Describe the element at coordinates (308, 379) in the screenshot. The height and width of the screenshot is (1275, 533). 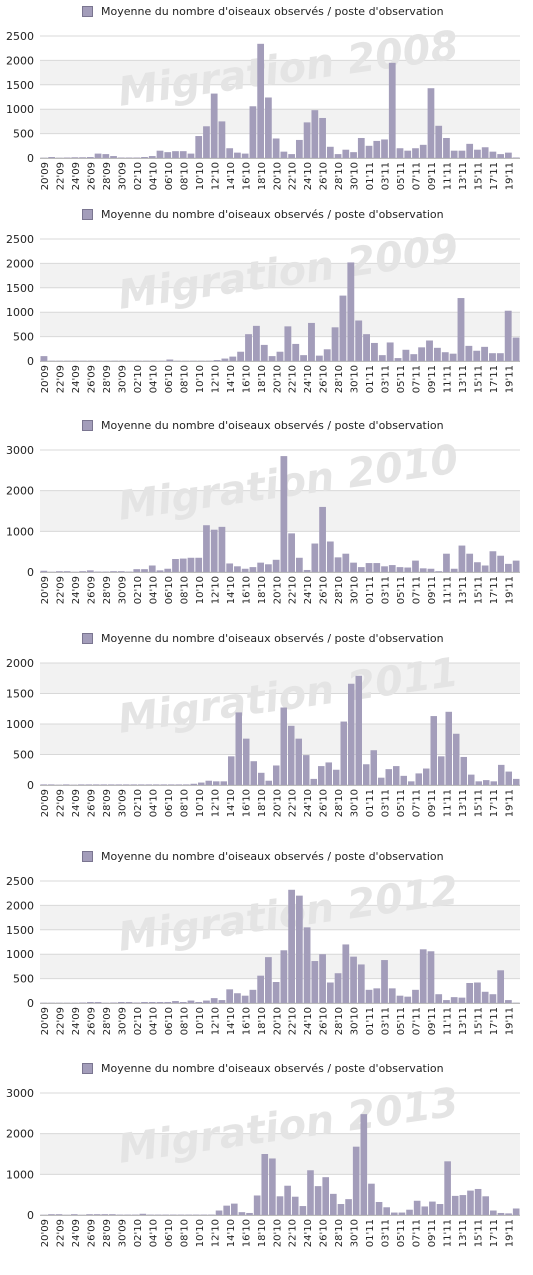
I see `x-tick-label: 24'10` at that location.